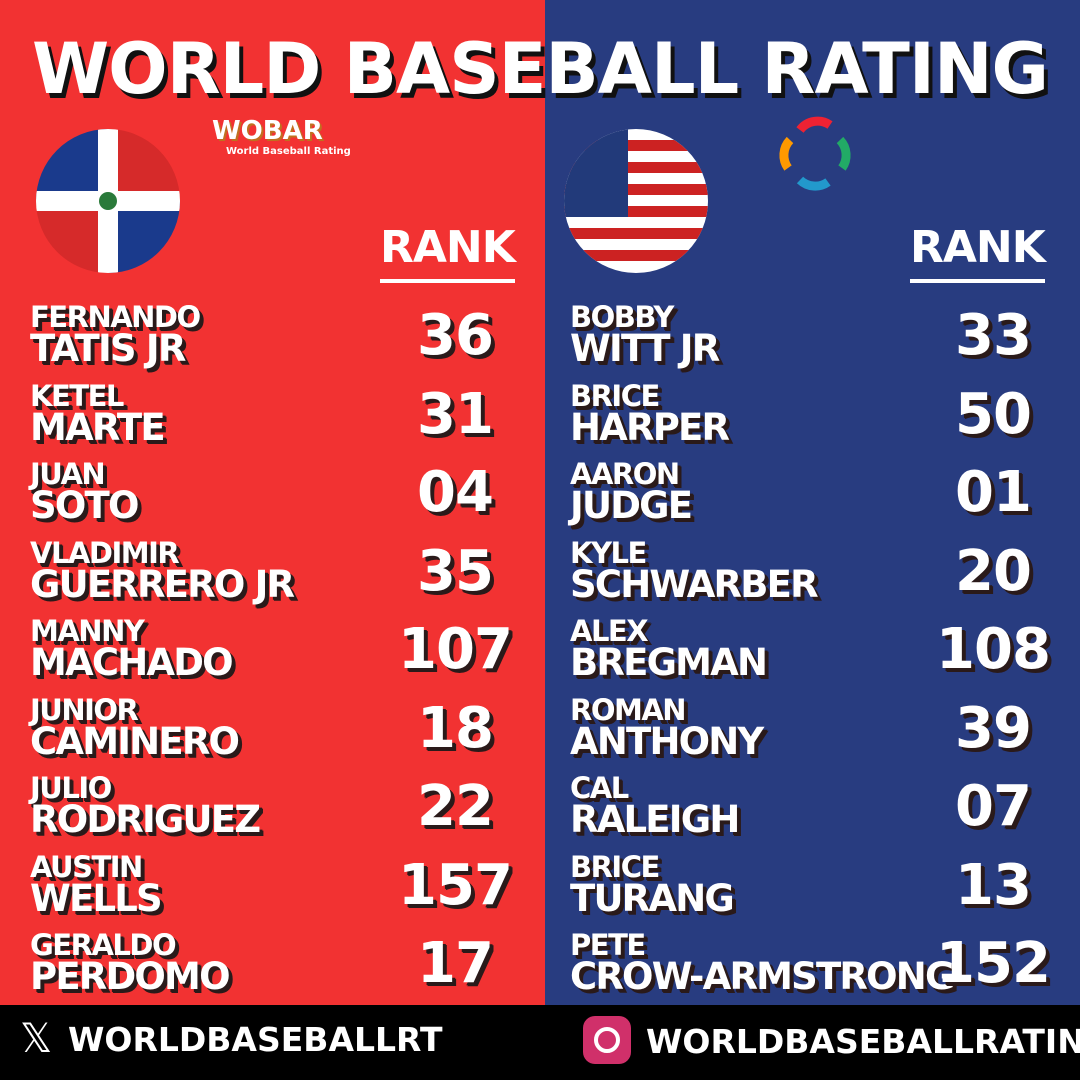 This screenshot has width=1080, height=1080. I want to click on x-icon: 𝕏, so click(36, 1039).